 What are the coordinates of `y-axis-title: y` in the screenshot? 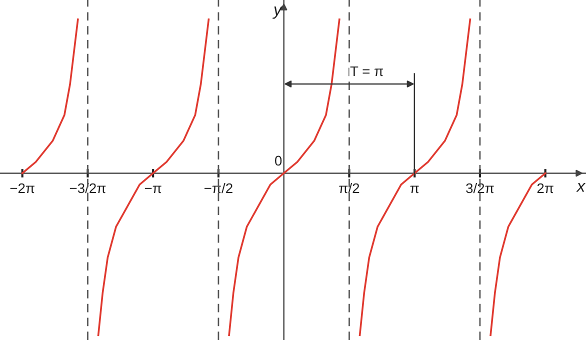 It's located at (277, 12).